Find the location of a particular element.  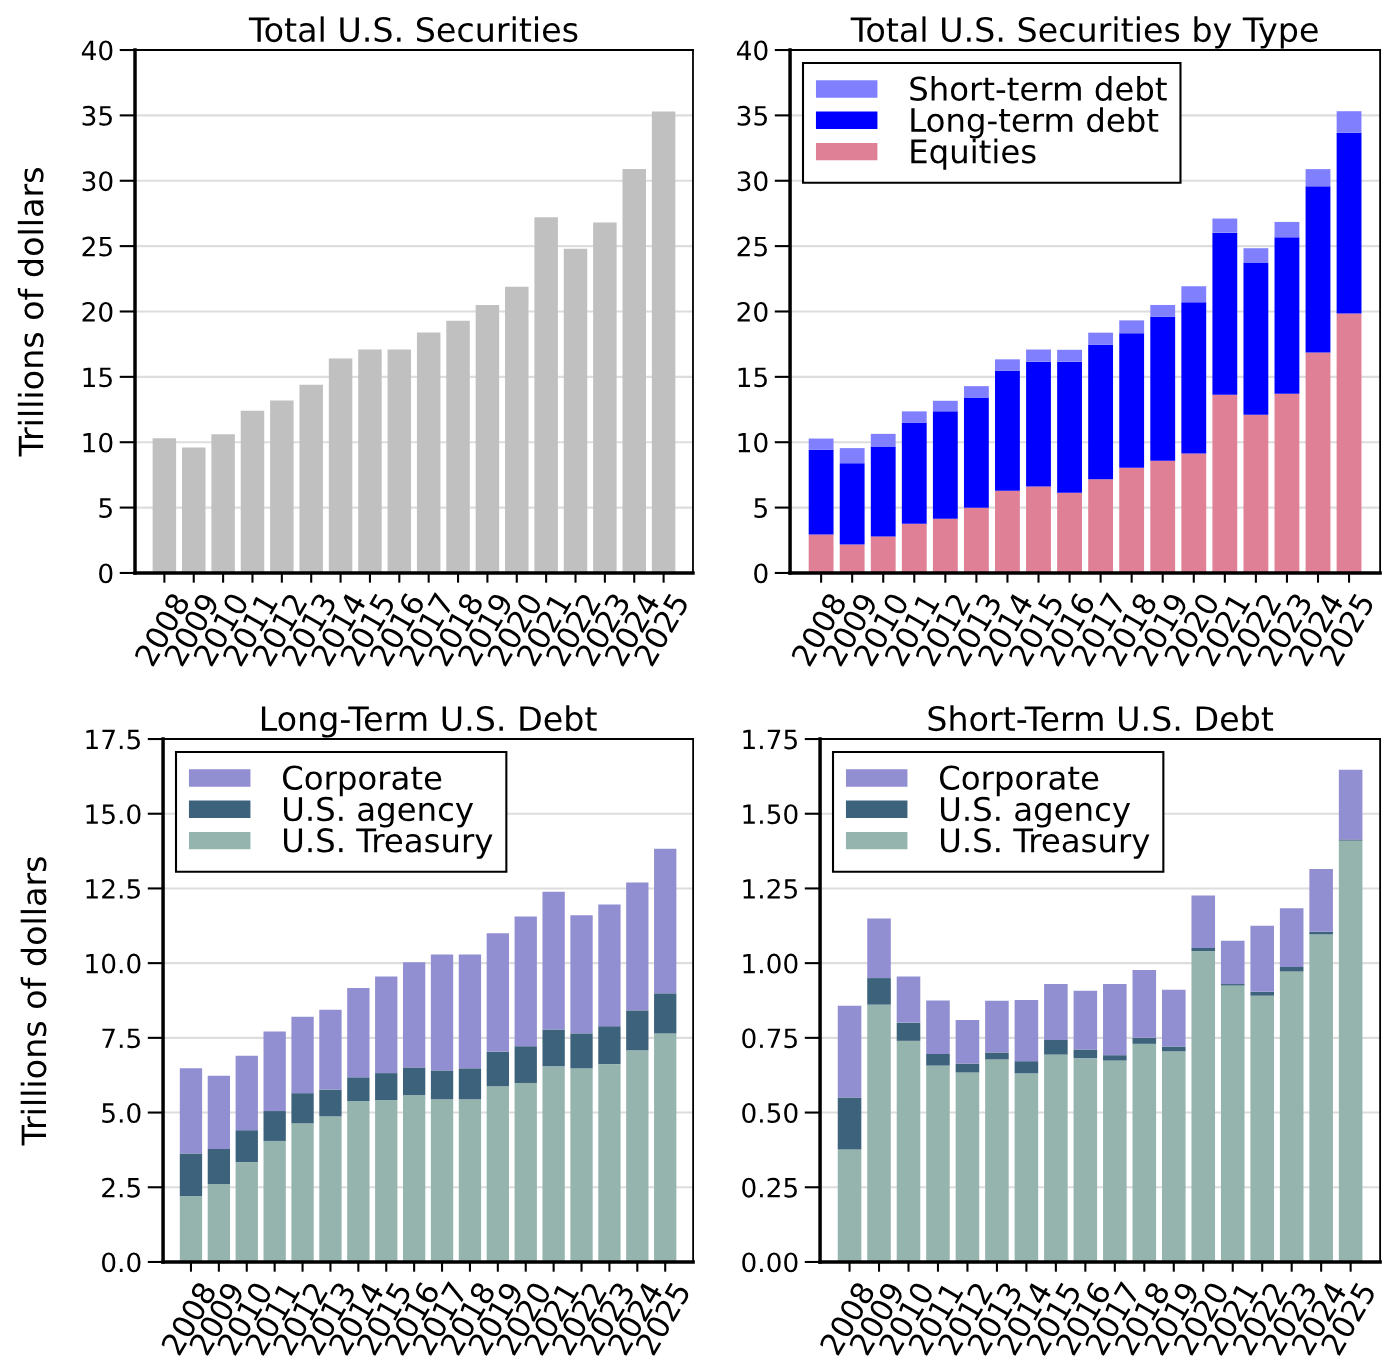

y-tick-label: 40 is located at coordinates (97, 50).